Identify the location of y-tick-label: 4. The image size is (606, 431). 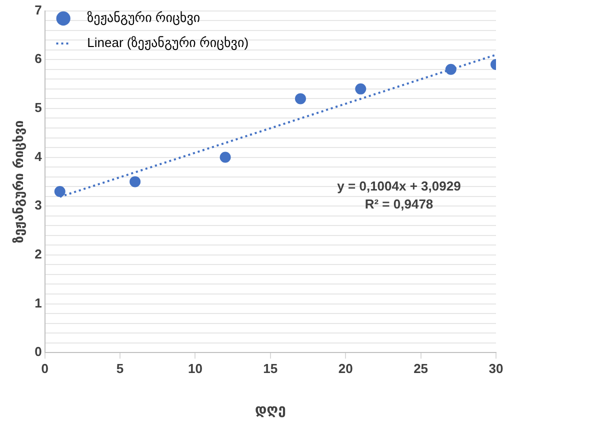
(38, 156).